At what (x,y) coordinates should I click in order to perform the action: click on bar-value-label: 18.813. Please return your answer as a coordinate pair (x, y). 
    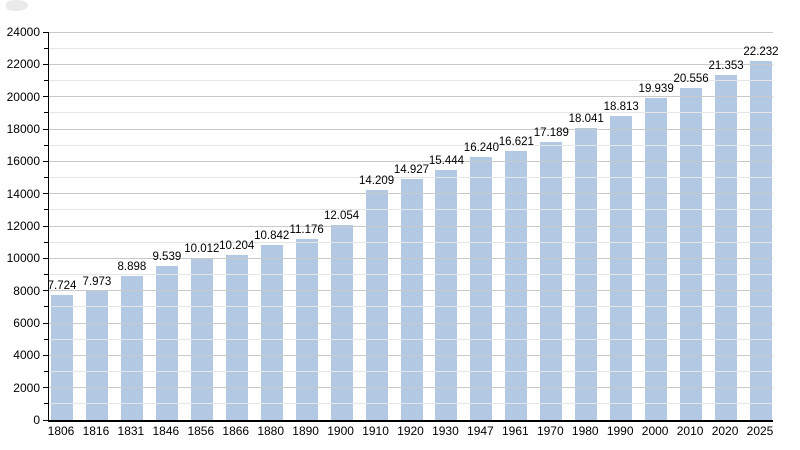
    Looking at the image, I should click on (621, 106).